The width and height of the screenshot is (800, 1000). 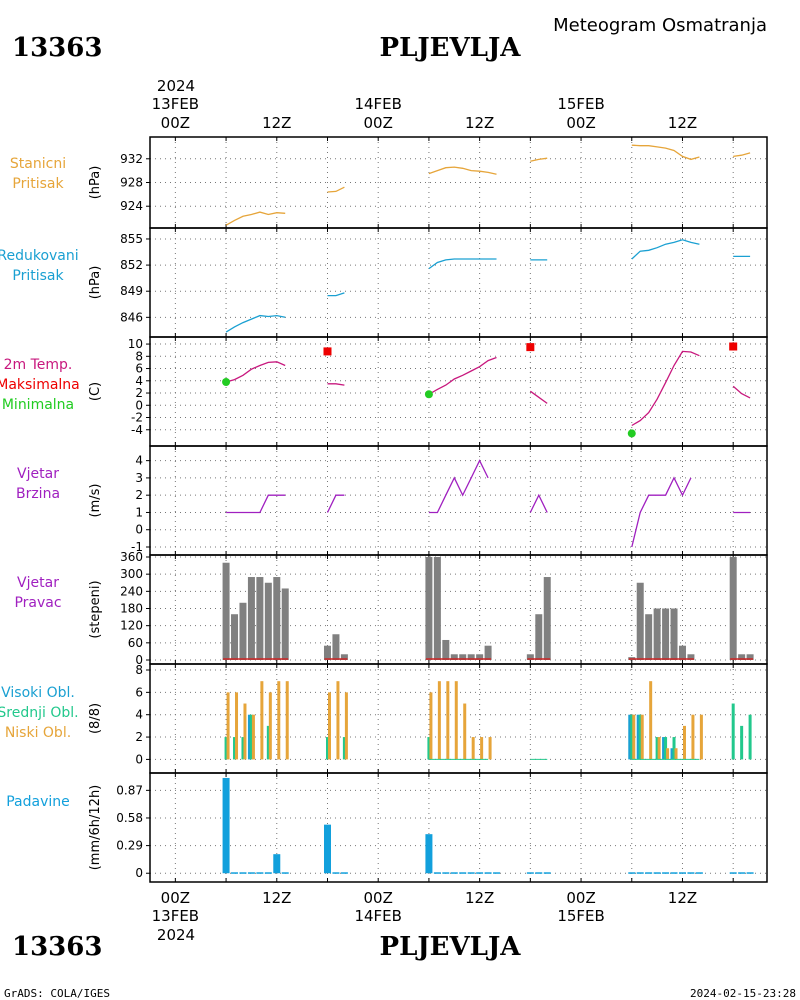 I want to click on panel-frame, so click(x=458, y=282).